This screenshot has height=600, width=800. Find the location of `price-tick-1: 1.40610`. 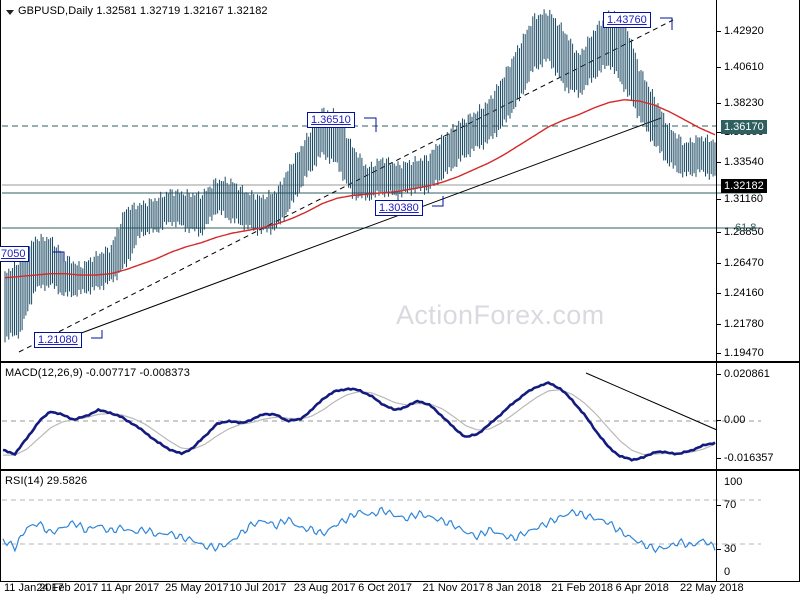

price-tick-1: 1.40610 is located at coordinates (744, 67).